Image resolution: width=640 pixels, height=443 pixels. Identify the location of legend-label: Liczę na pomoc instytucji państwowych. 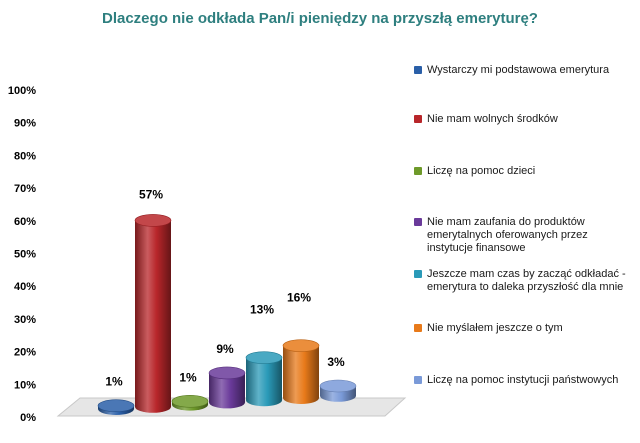
(523, 380).